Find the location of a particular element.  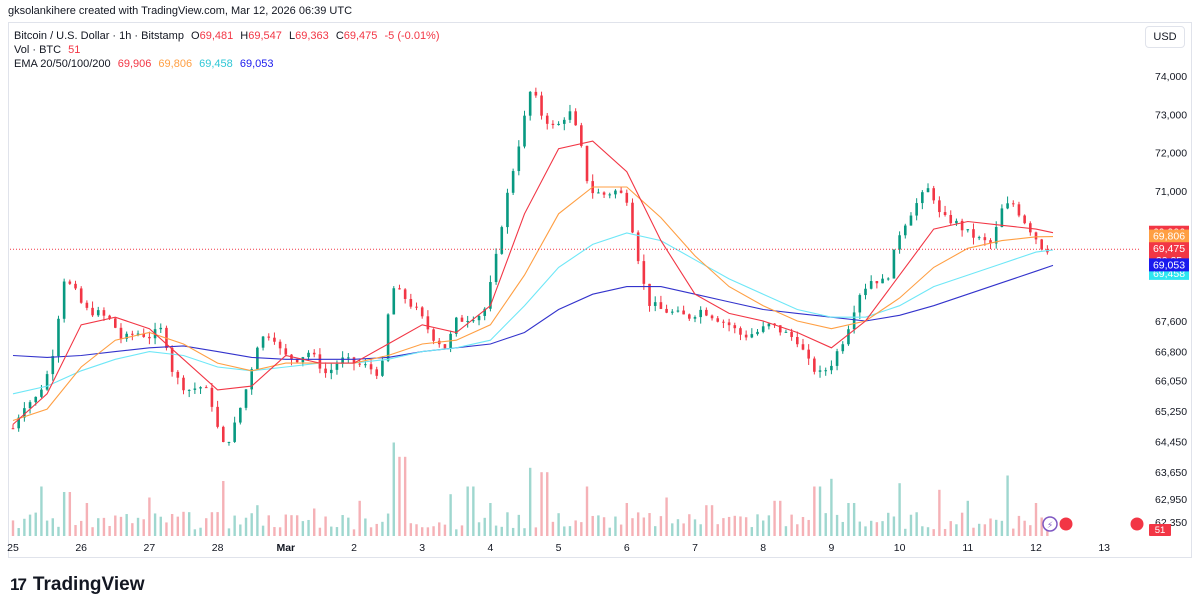

lightning-icon: ⚡ is located at coordinates (1050, 526).